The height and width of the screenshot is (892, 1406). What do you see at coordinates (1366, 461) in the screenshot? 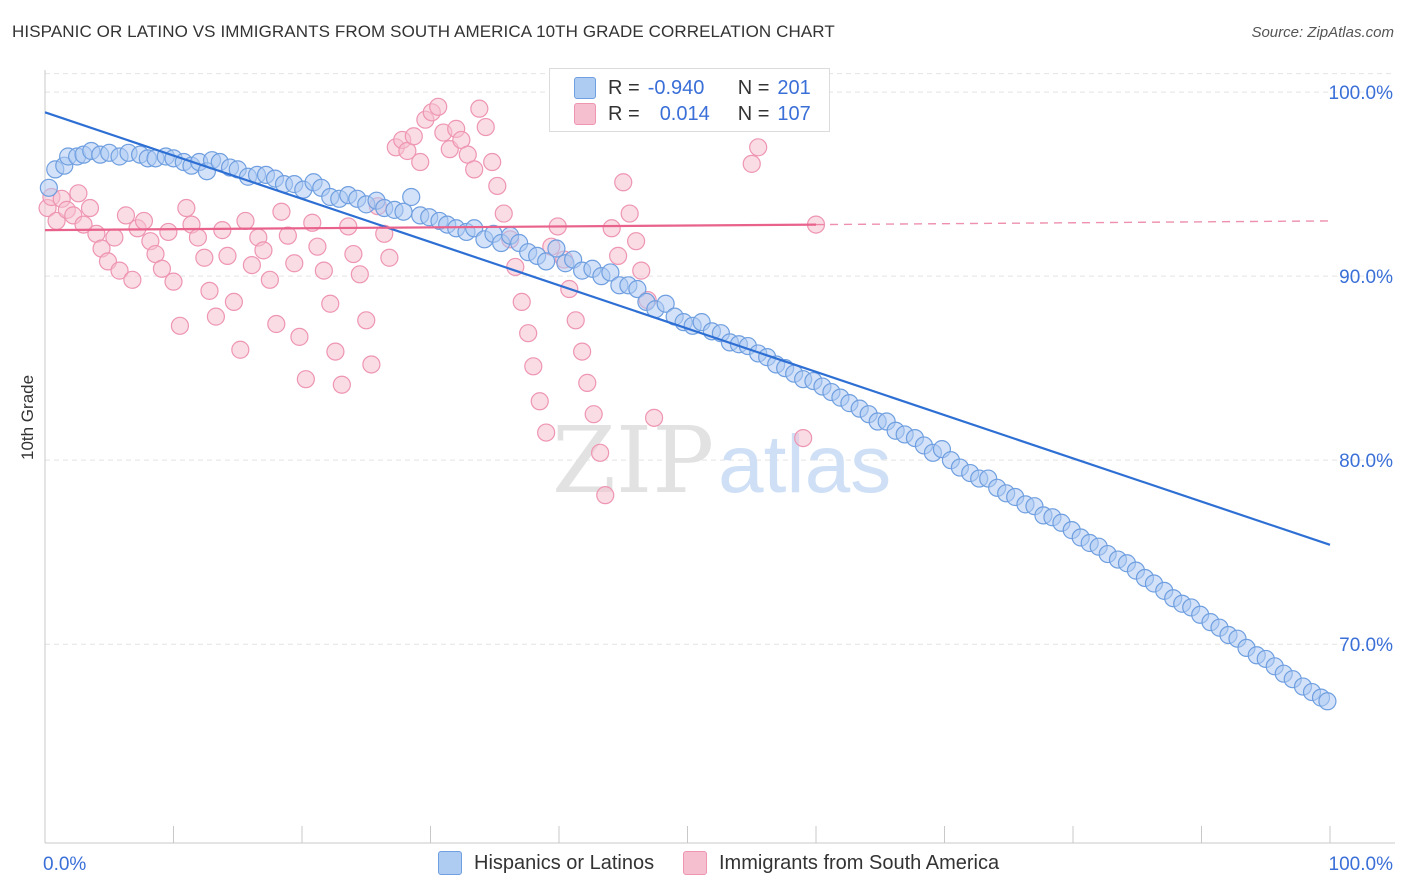
I see `y-tick-label: 80.0%` at bounding box center [1366, 461].